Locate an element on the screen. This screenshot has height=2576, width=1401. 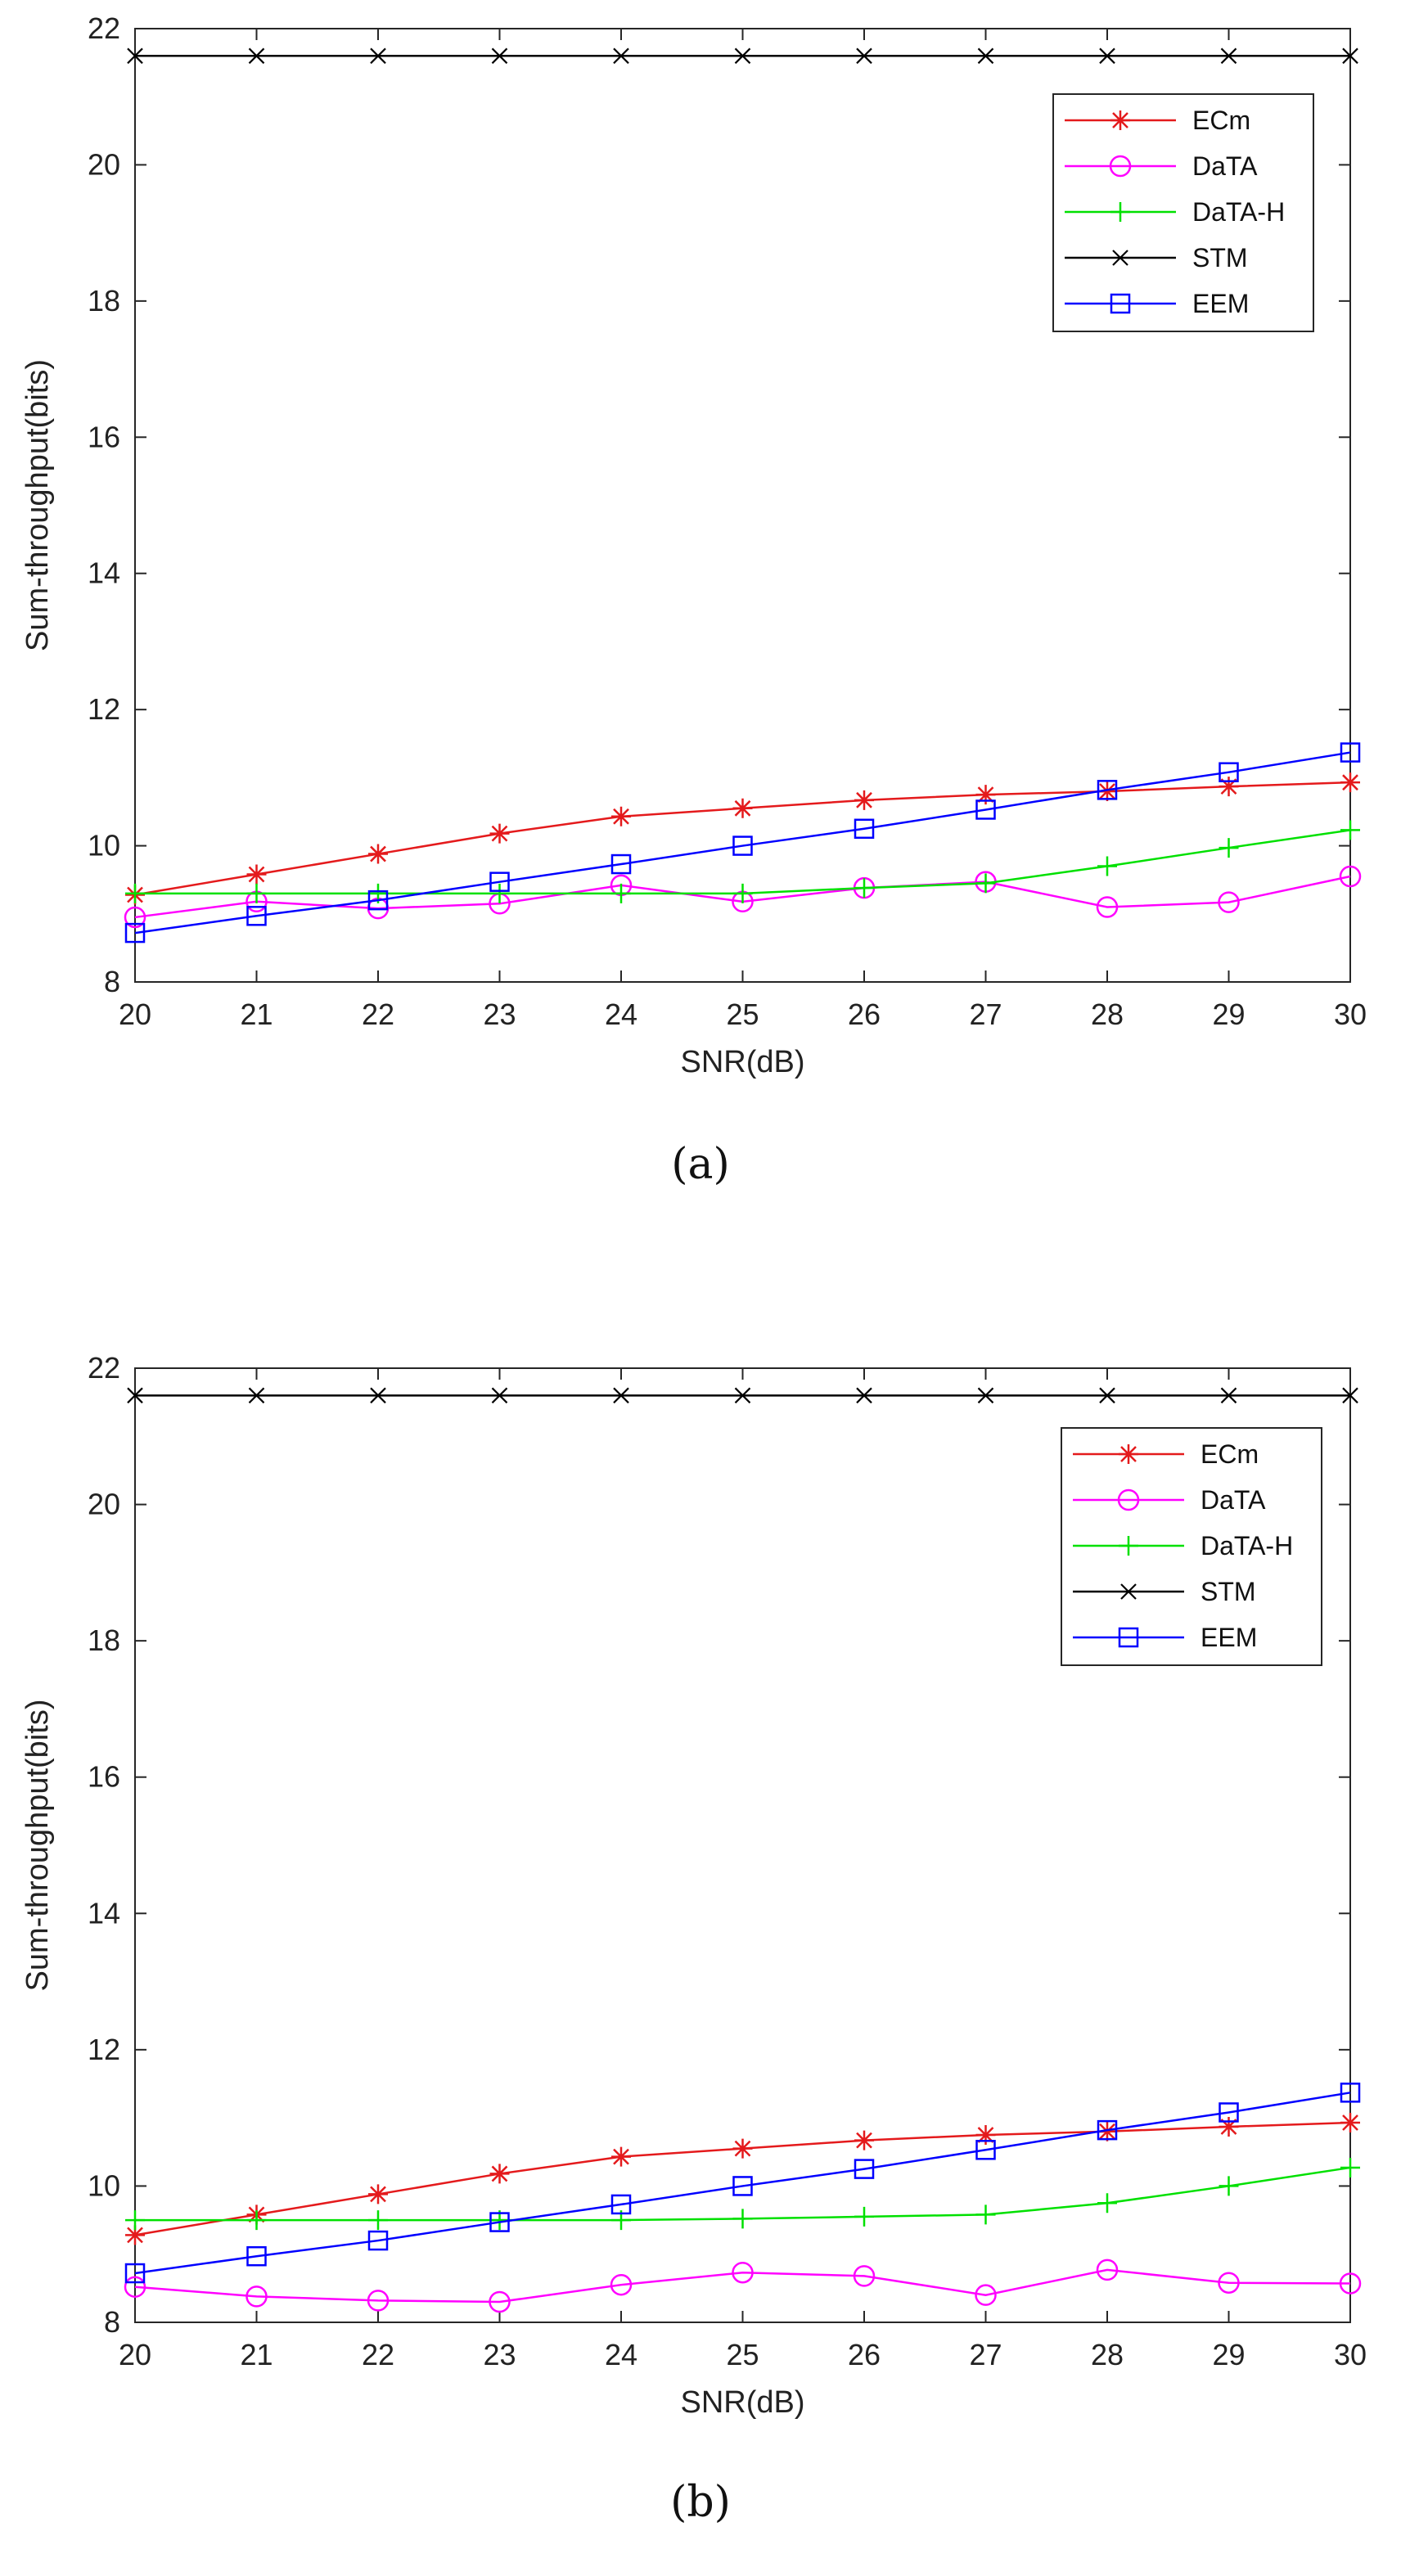
series-data-h is located at coordinates (742, 2194).